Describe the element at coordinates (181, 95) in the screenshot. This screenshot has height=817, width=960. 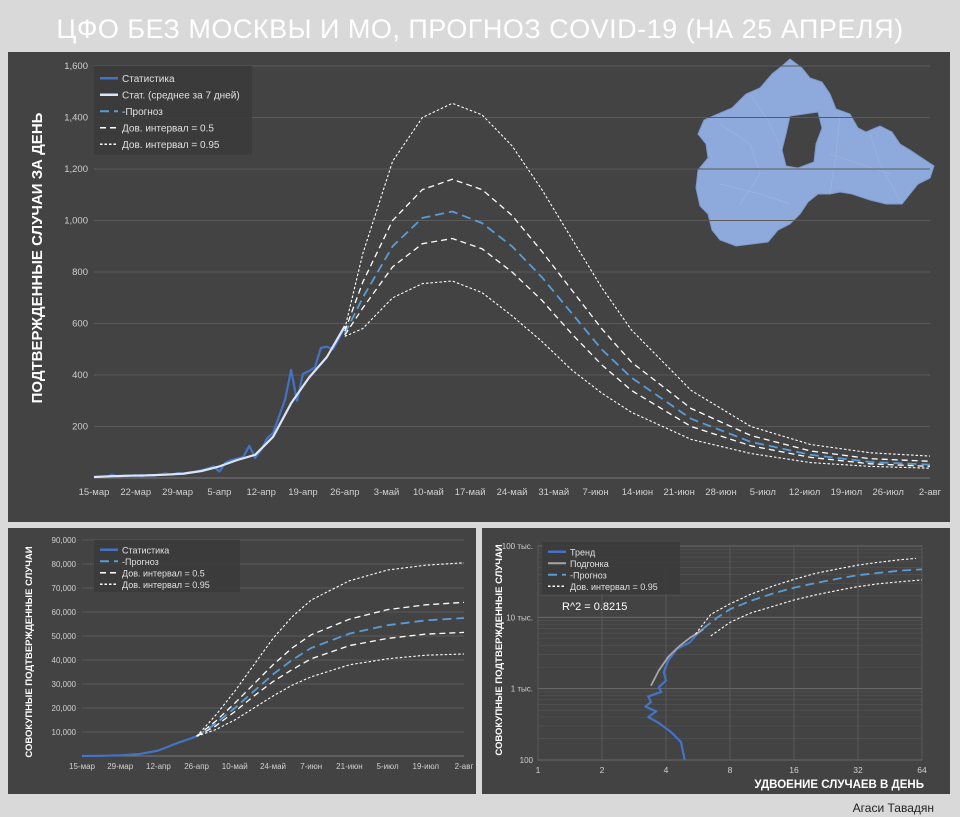
I see `legend-label: Стат. (среднее за 7 дней)` at that location.